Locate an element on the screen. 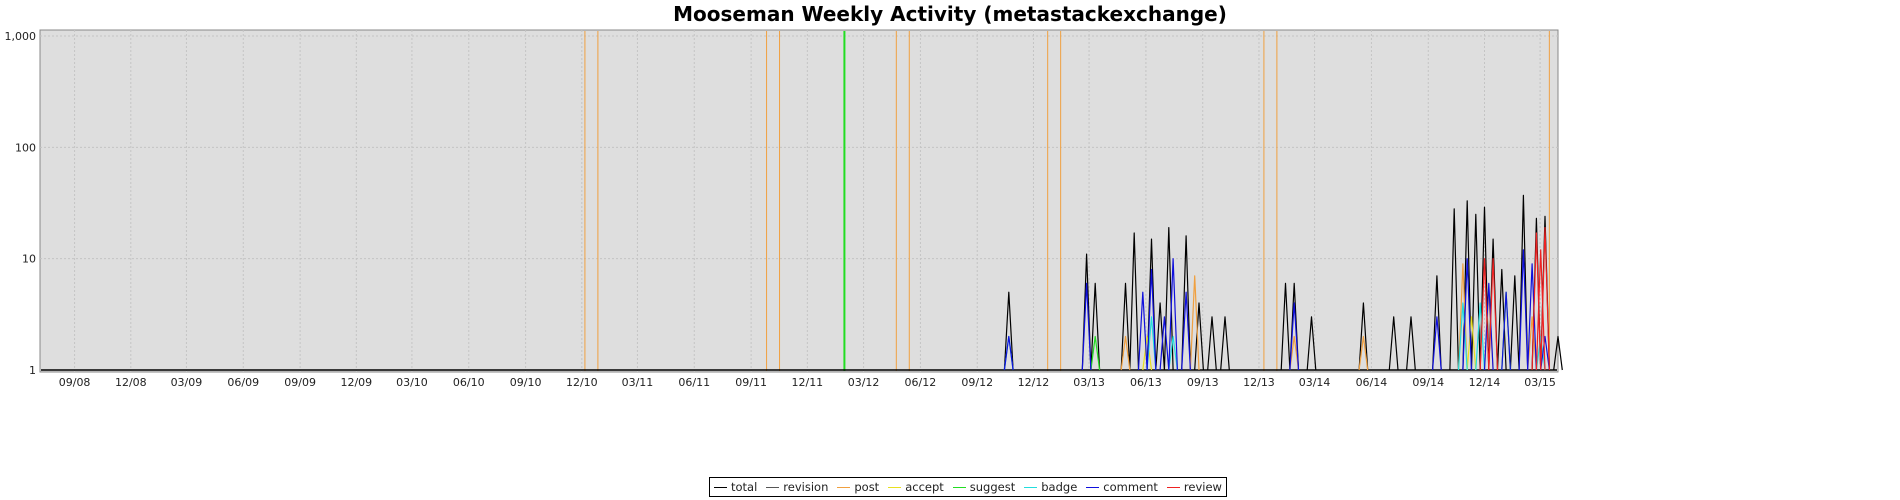 The image size is (1900, 500). total-series-line is located at coordinates (1283, 282).